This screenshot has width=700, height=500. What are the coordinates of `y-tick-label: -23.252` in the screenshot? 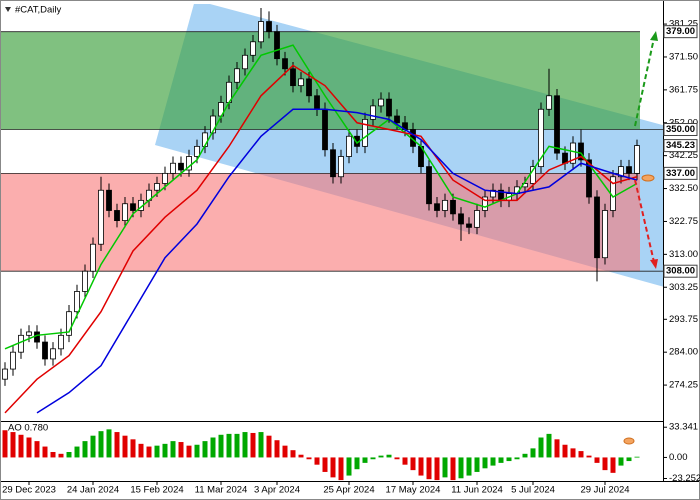 It's located at (684, 478).